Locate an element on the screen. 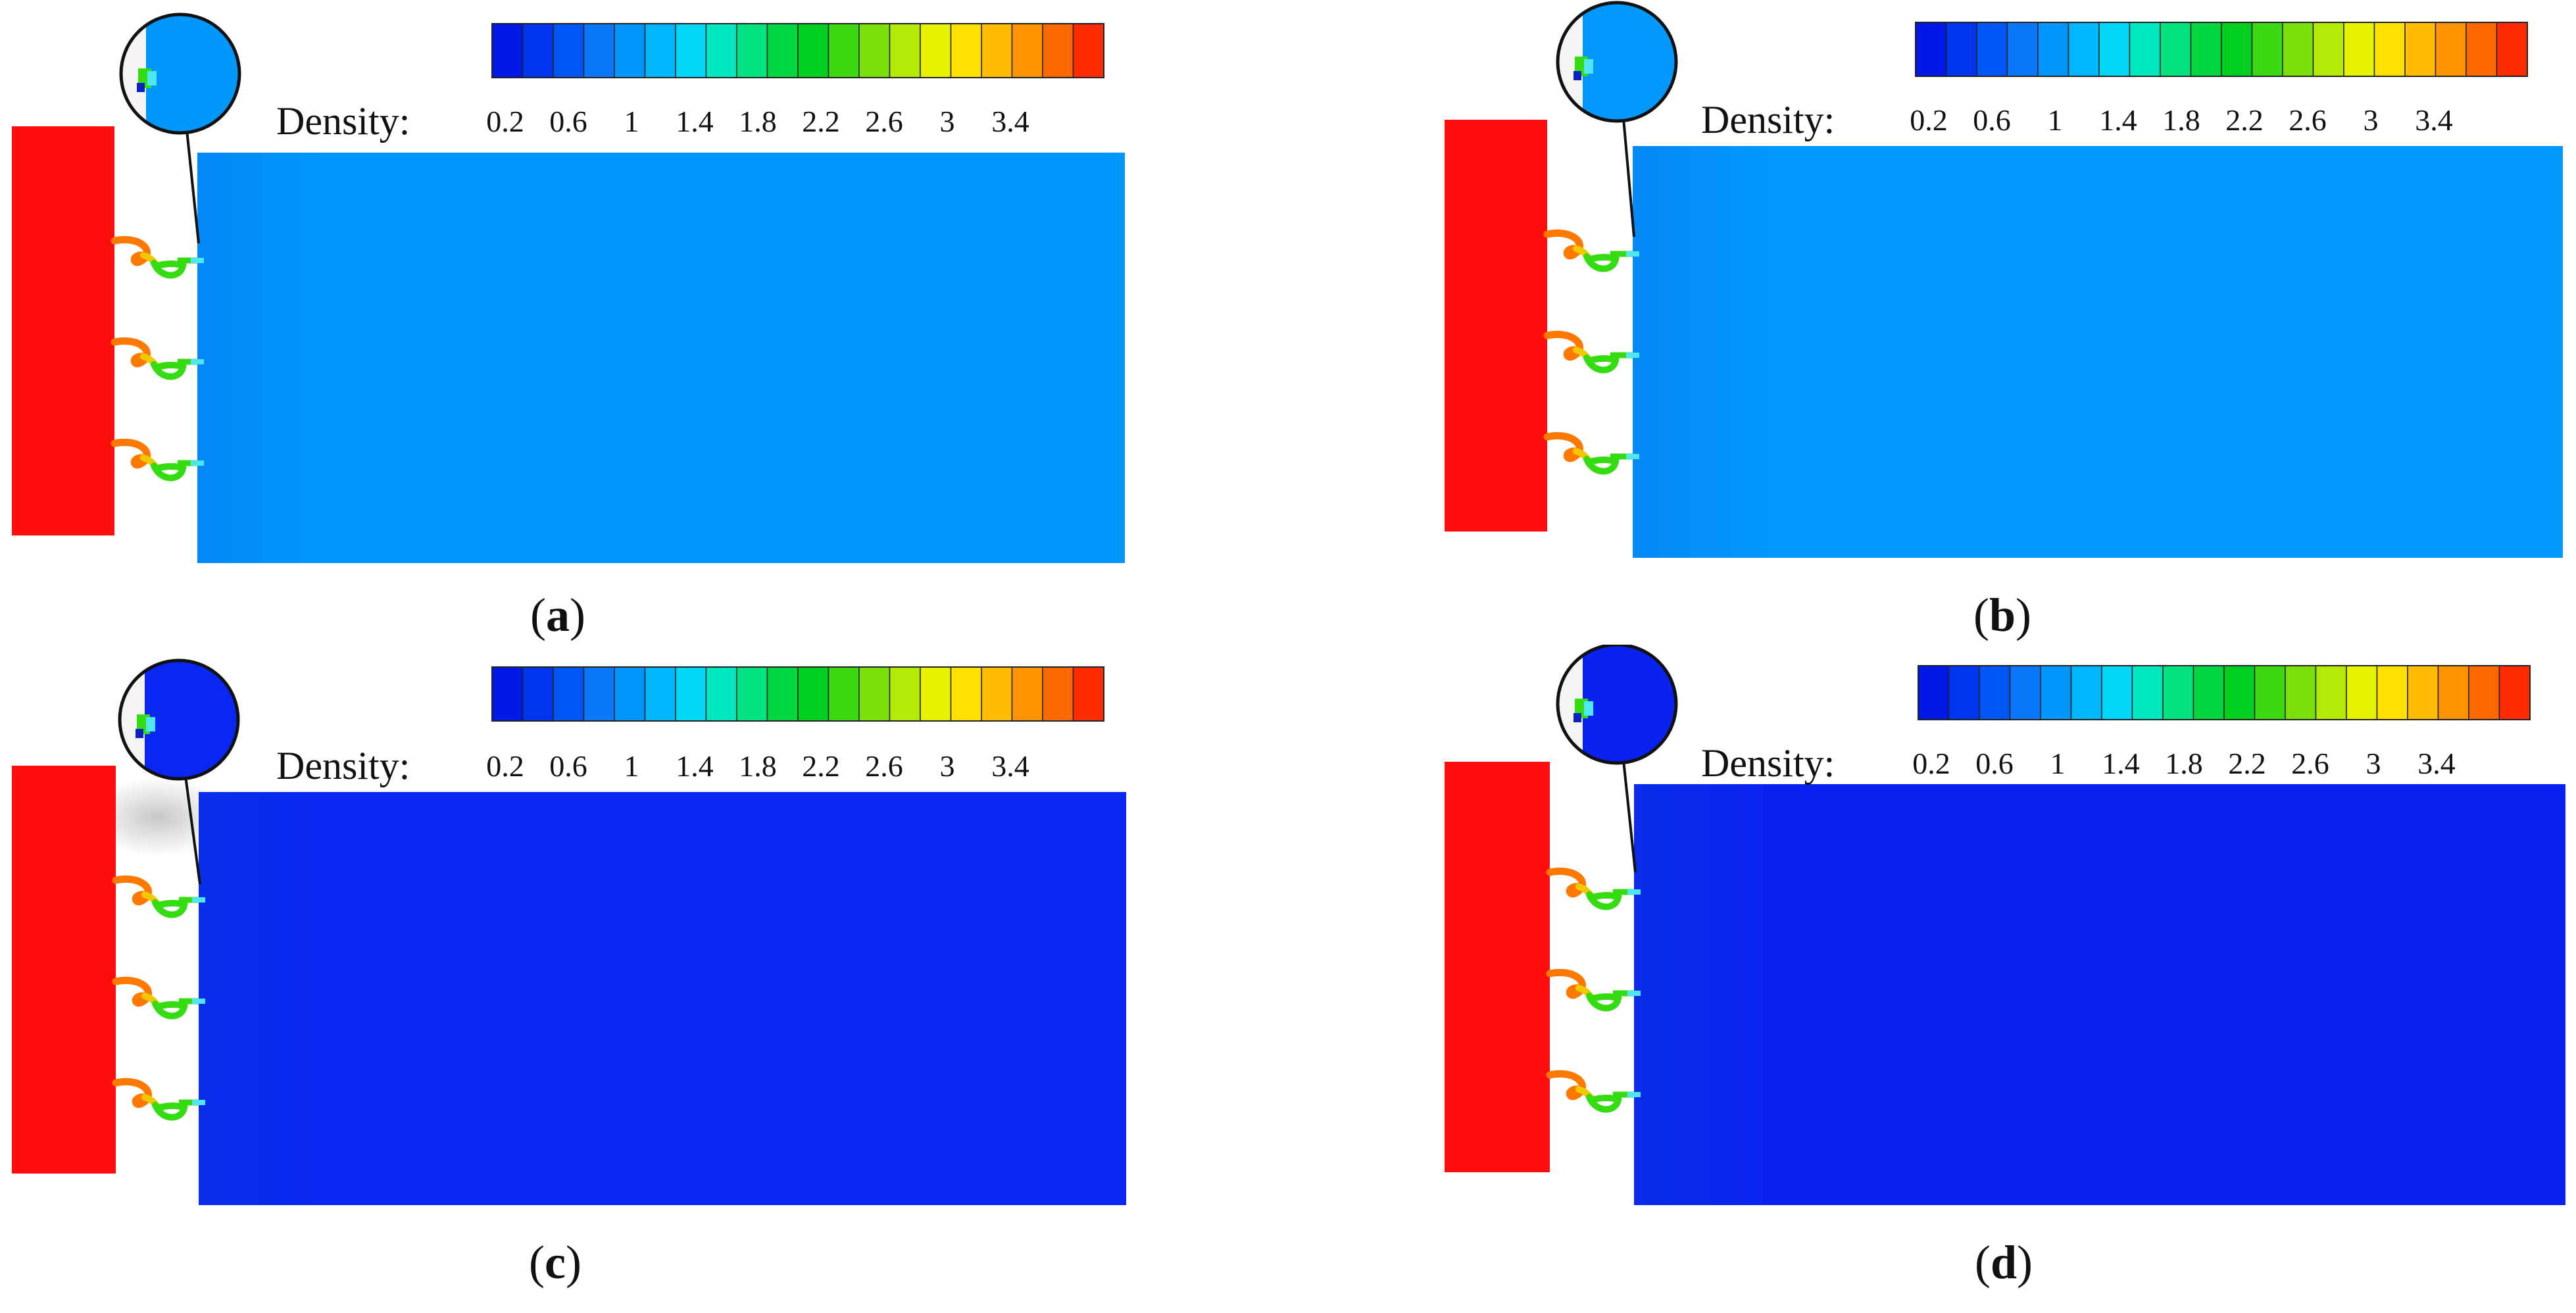 This screenshot has height=1313, width=2576. panel-caption: (c) is located at coordinates (555, 1262).